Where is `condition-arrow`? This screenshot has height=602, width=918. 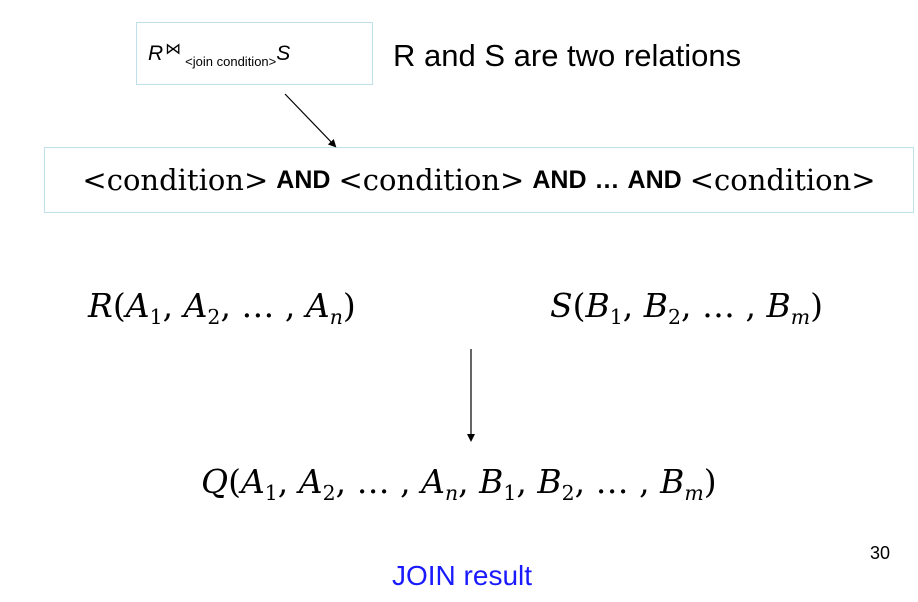 condition-arrow is located at coordinates (310, 120).